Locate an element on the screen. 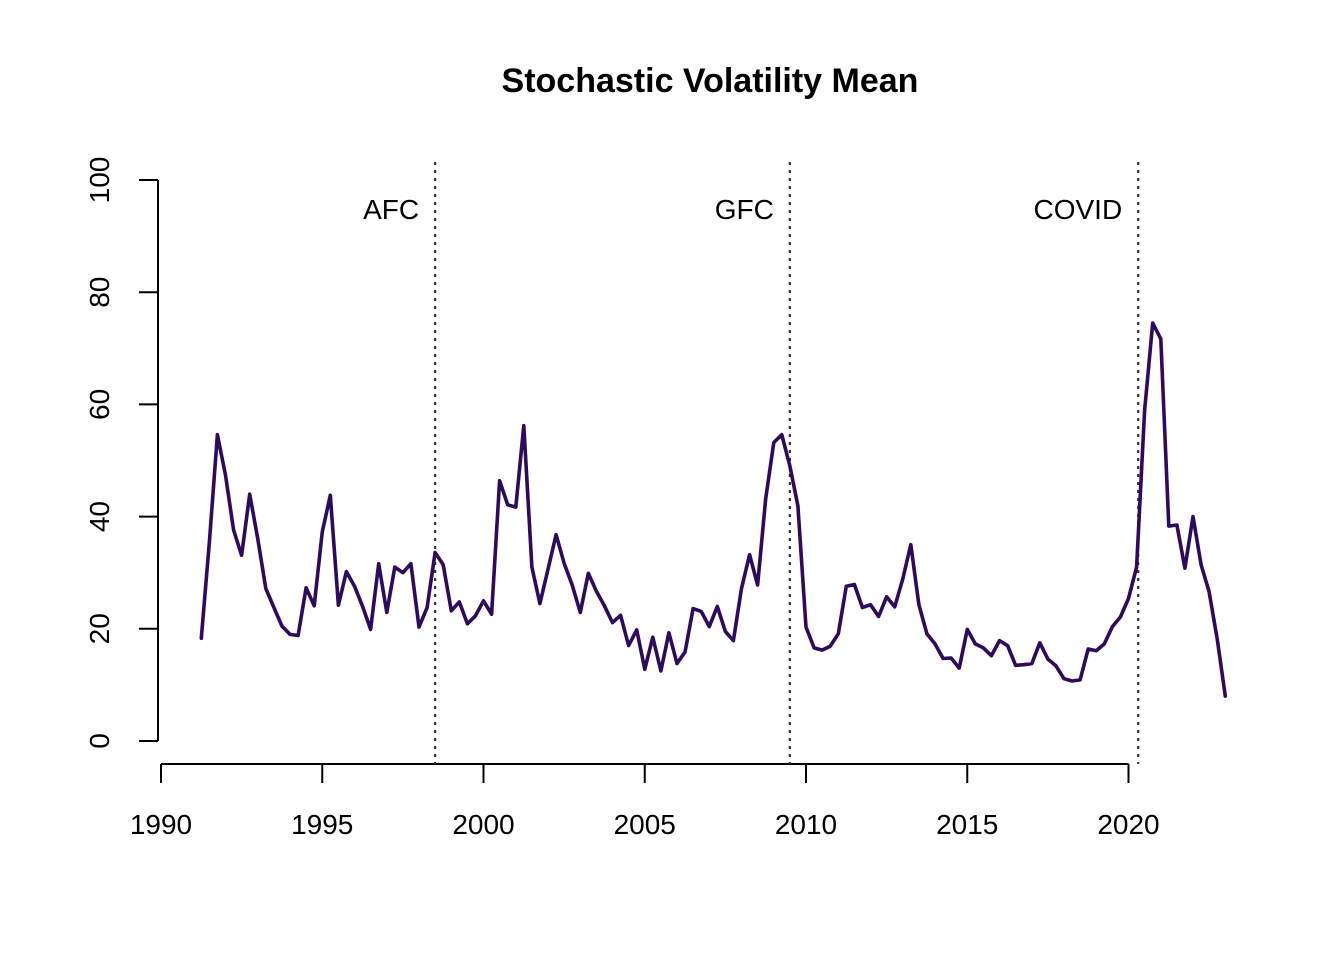  y-tick-label: 0 is located at coordinates (99, 741).